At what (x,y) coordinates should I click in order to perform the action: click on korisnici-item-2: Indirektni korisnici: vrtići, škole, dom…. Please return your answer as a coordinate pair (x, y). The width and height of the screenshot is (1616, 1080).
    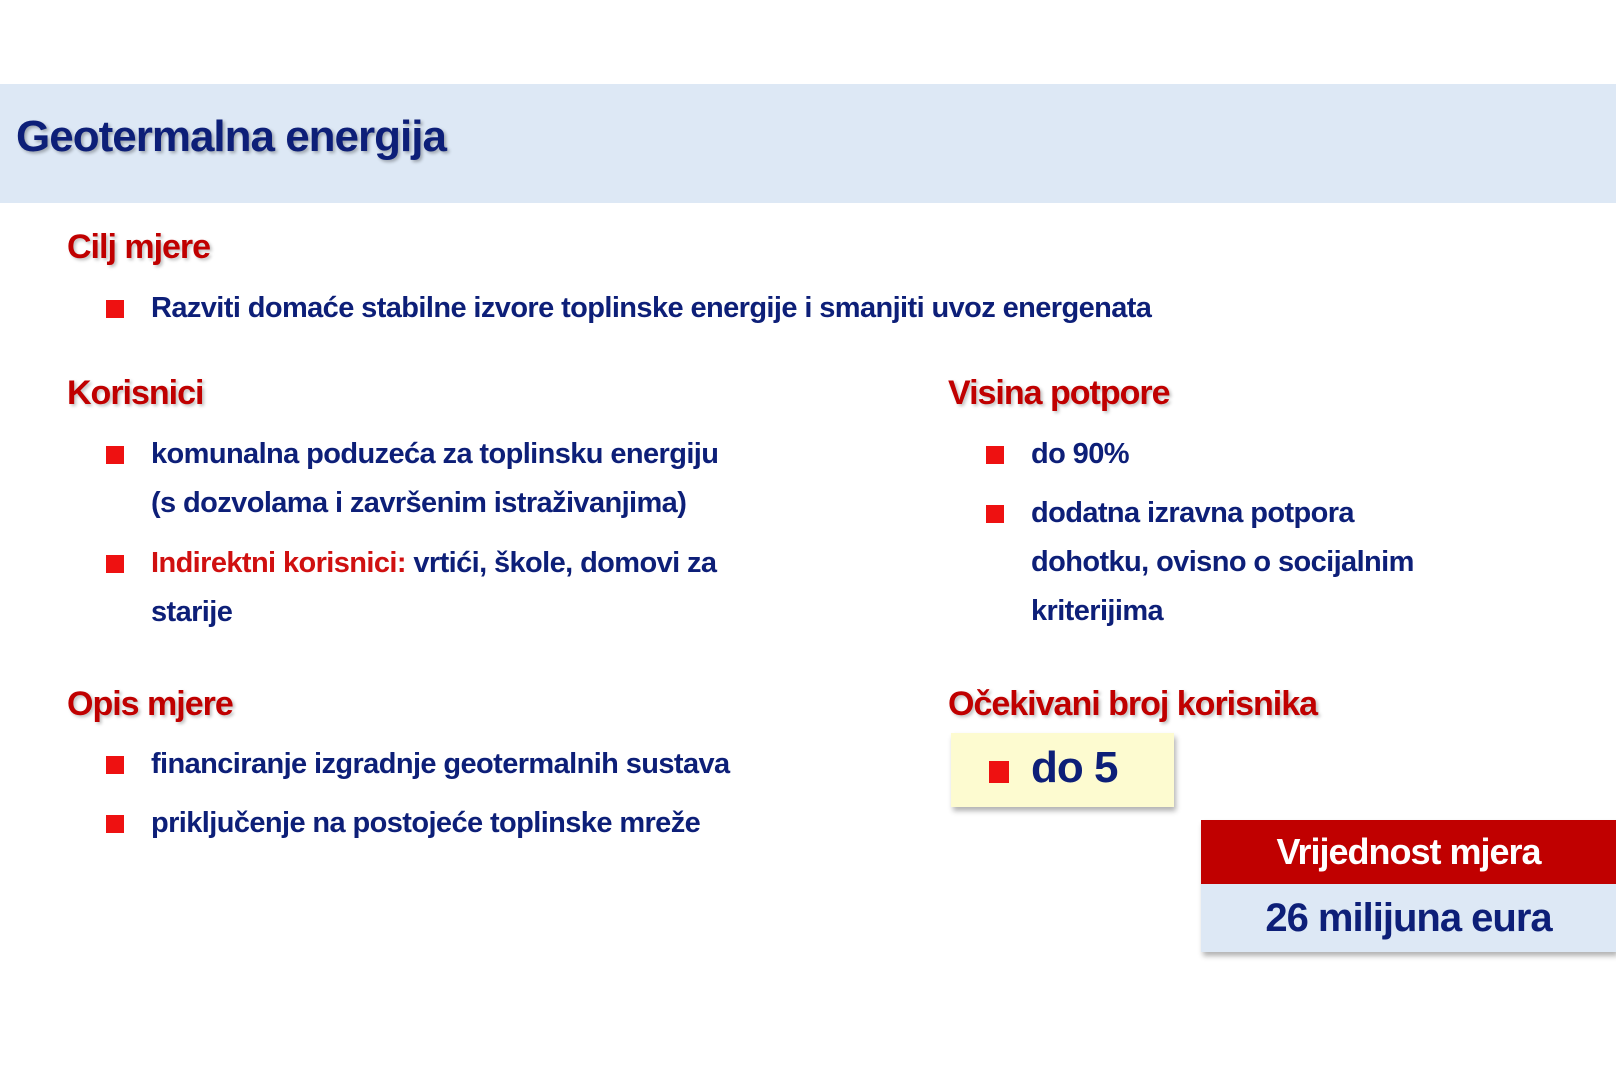
    Looking at the image, I should click on (434, 588).